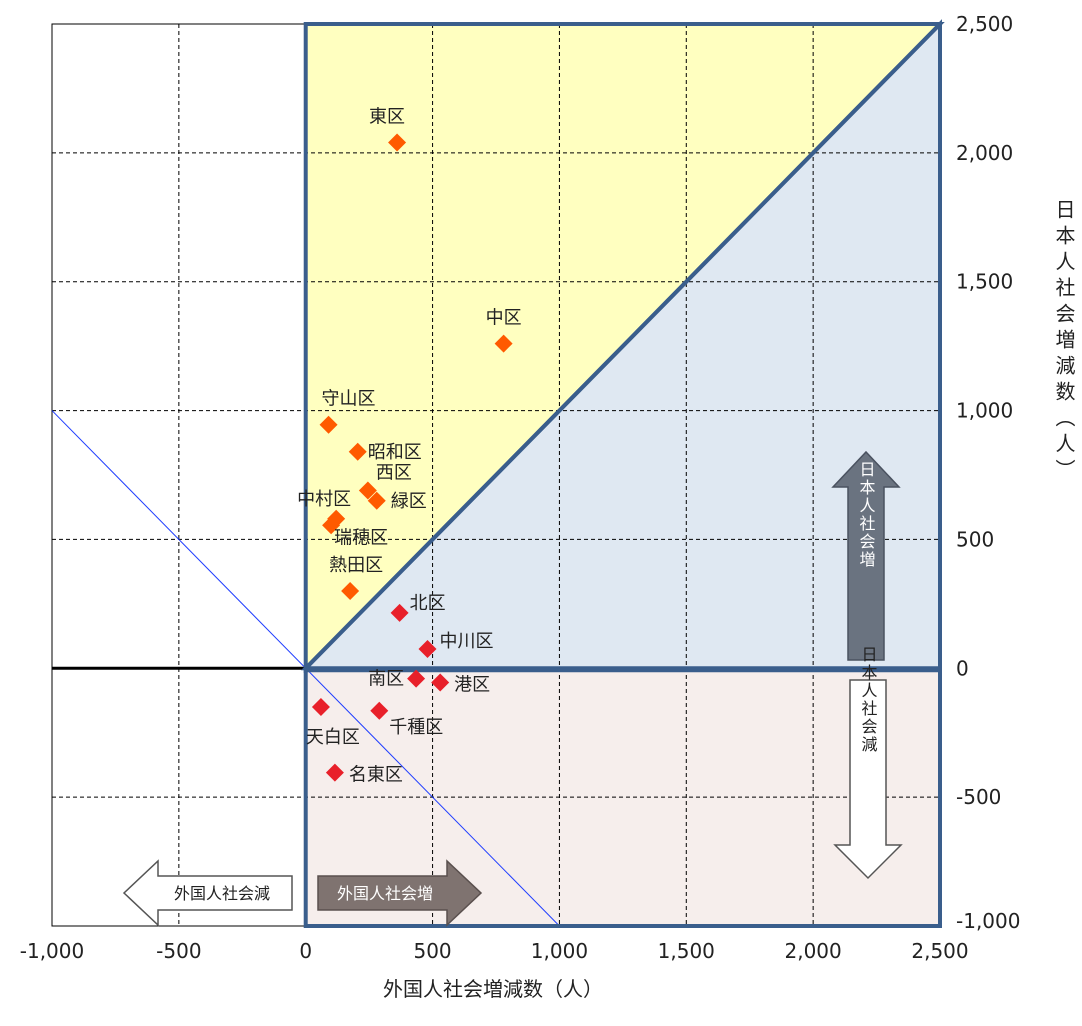 The image size is (1082, 1026). Describe the element at coordinates (333, 737) in the screenshot. I see `data-point-label: 天白区` at that location.